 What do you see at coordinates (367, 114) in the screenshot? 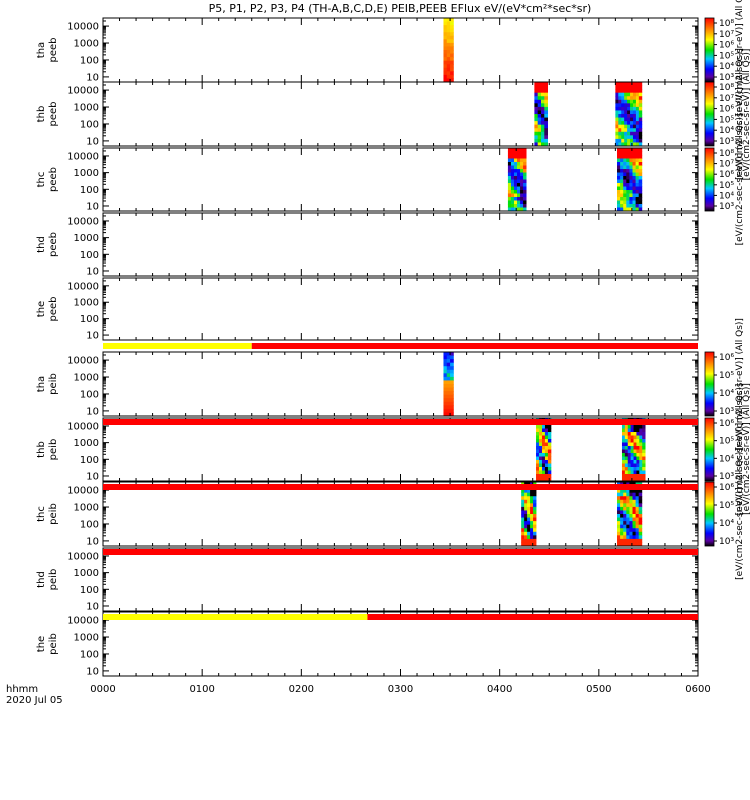
I see `panel-thb-peeb: 10 100 1000 10000 thb peeb` at bounding box center [367, 114].